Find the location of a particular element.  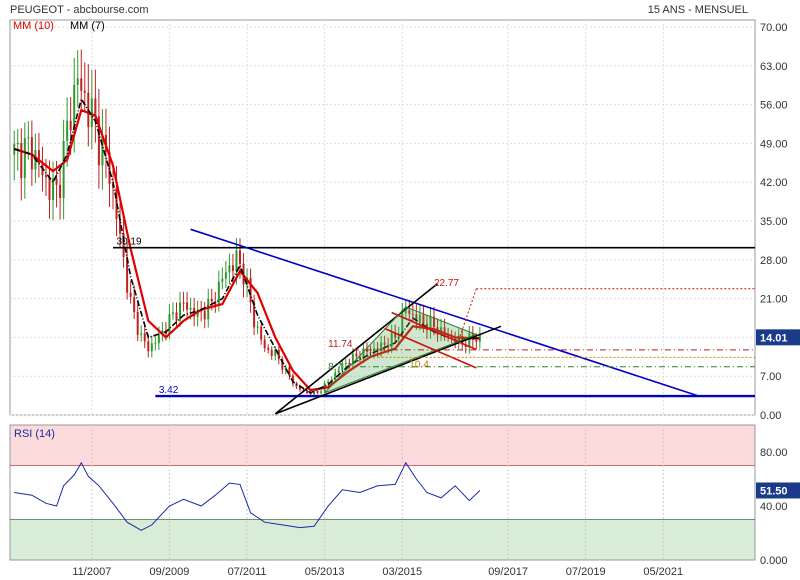

rsi-last-value: 51.50 is located at coordinates (774, 491).